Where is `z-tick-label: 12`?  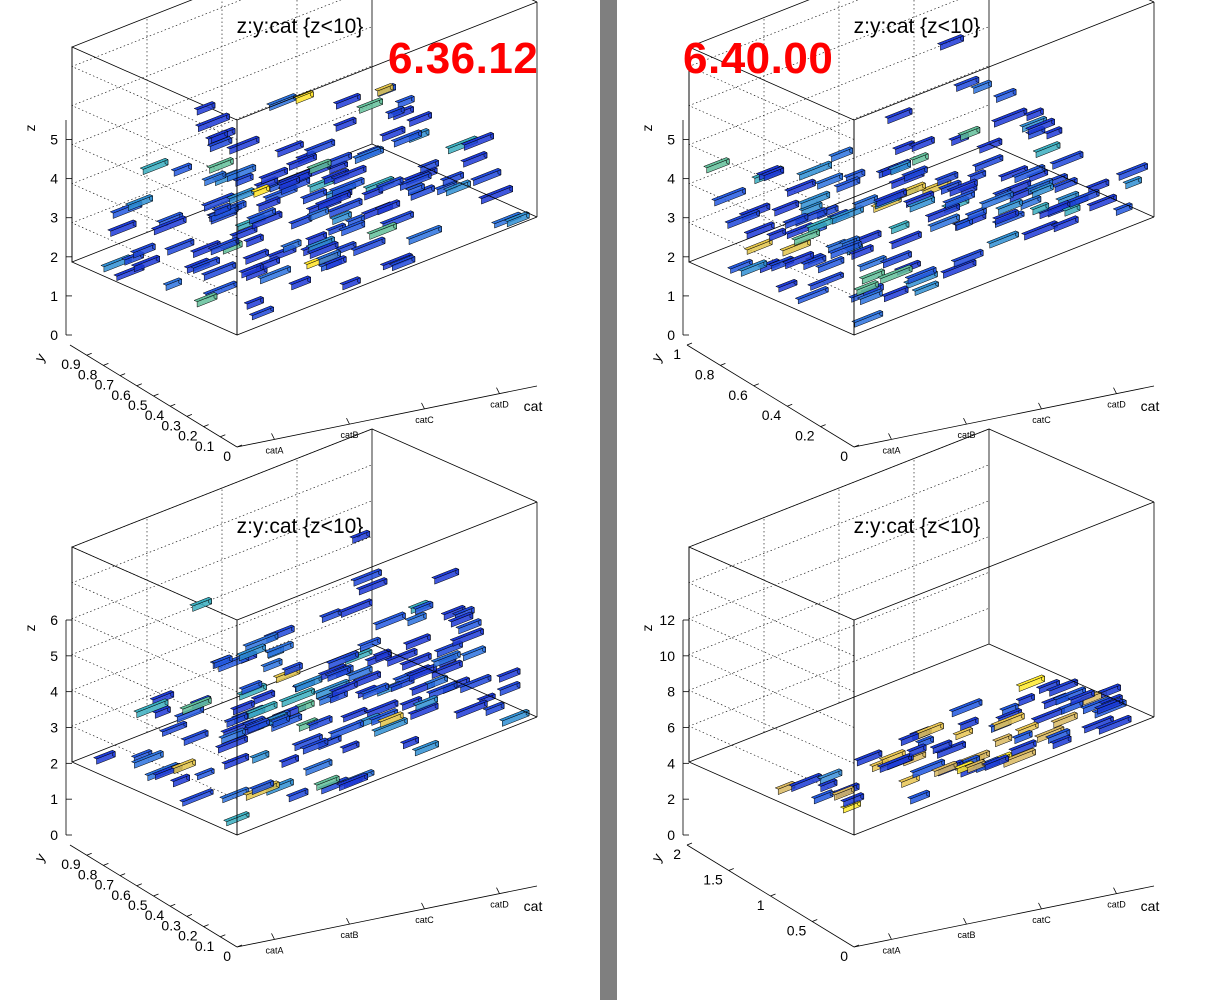
z-tick-label: 12 is located at coordinates (667, 620).